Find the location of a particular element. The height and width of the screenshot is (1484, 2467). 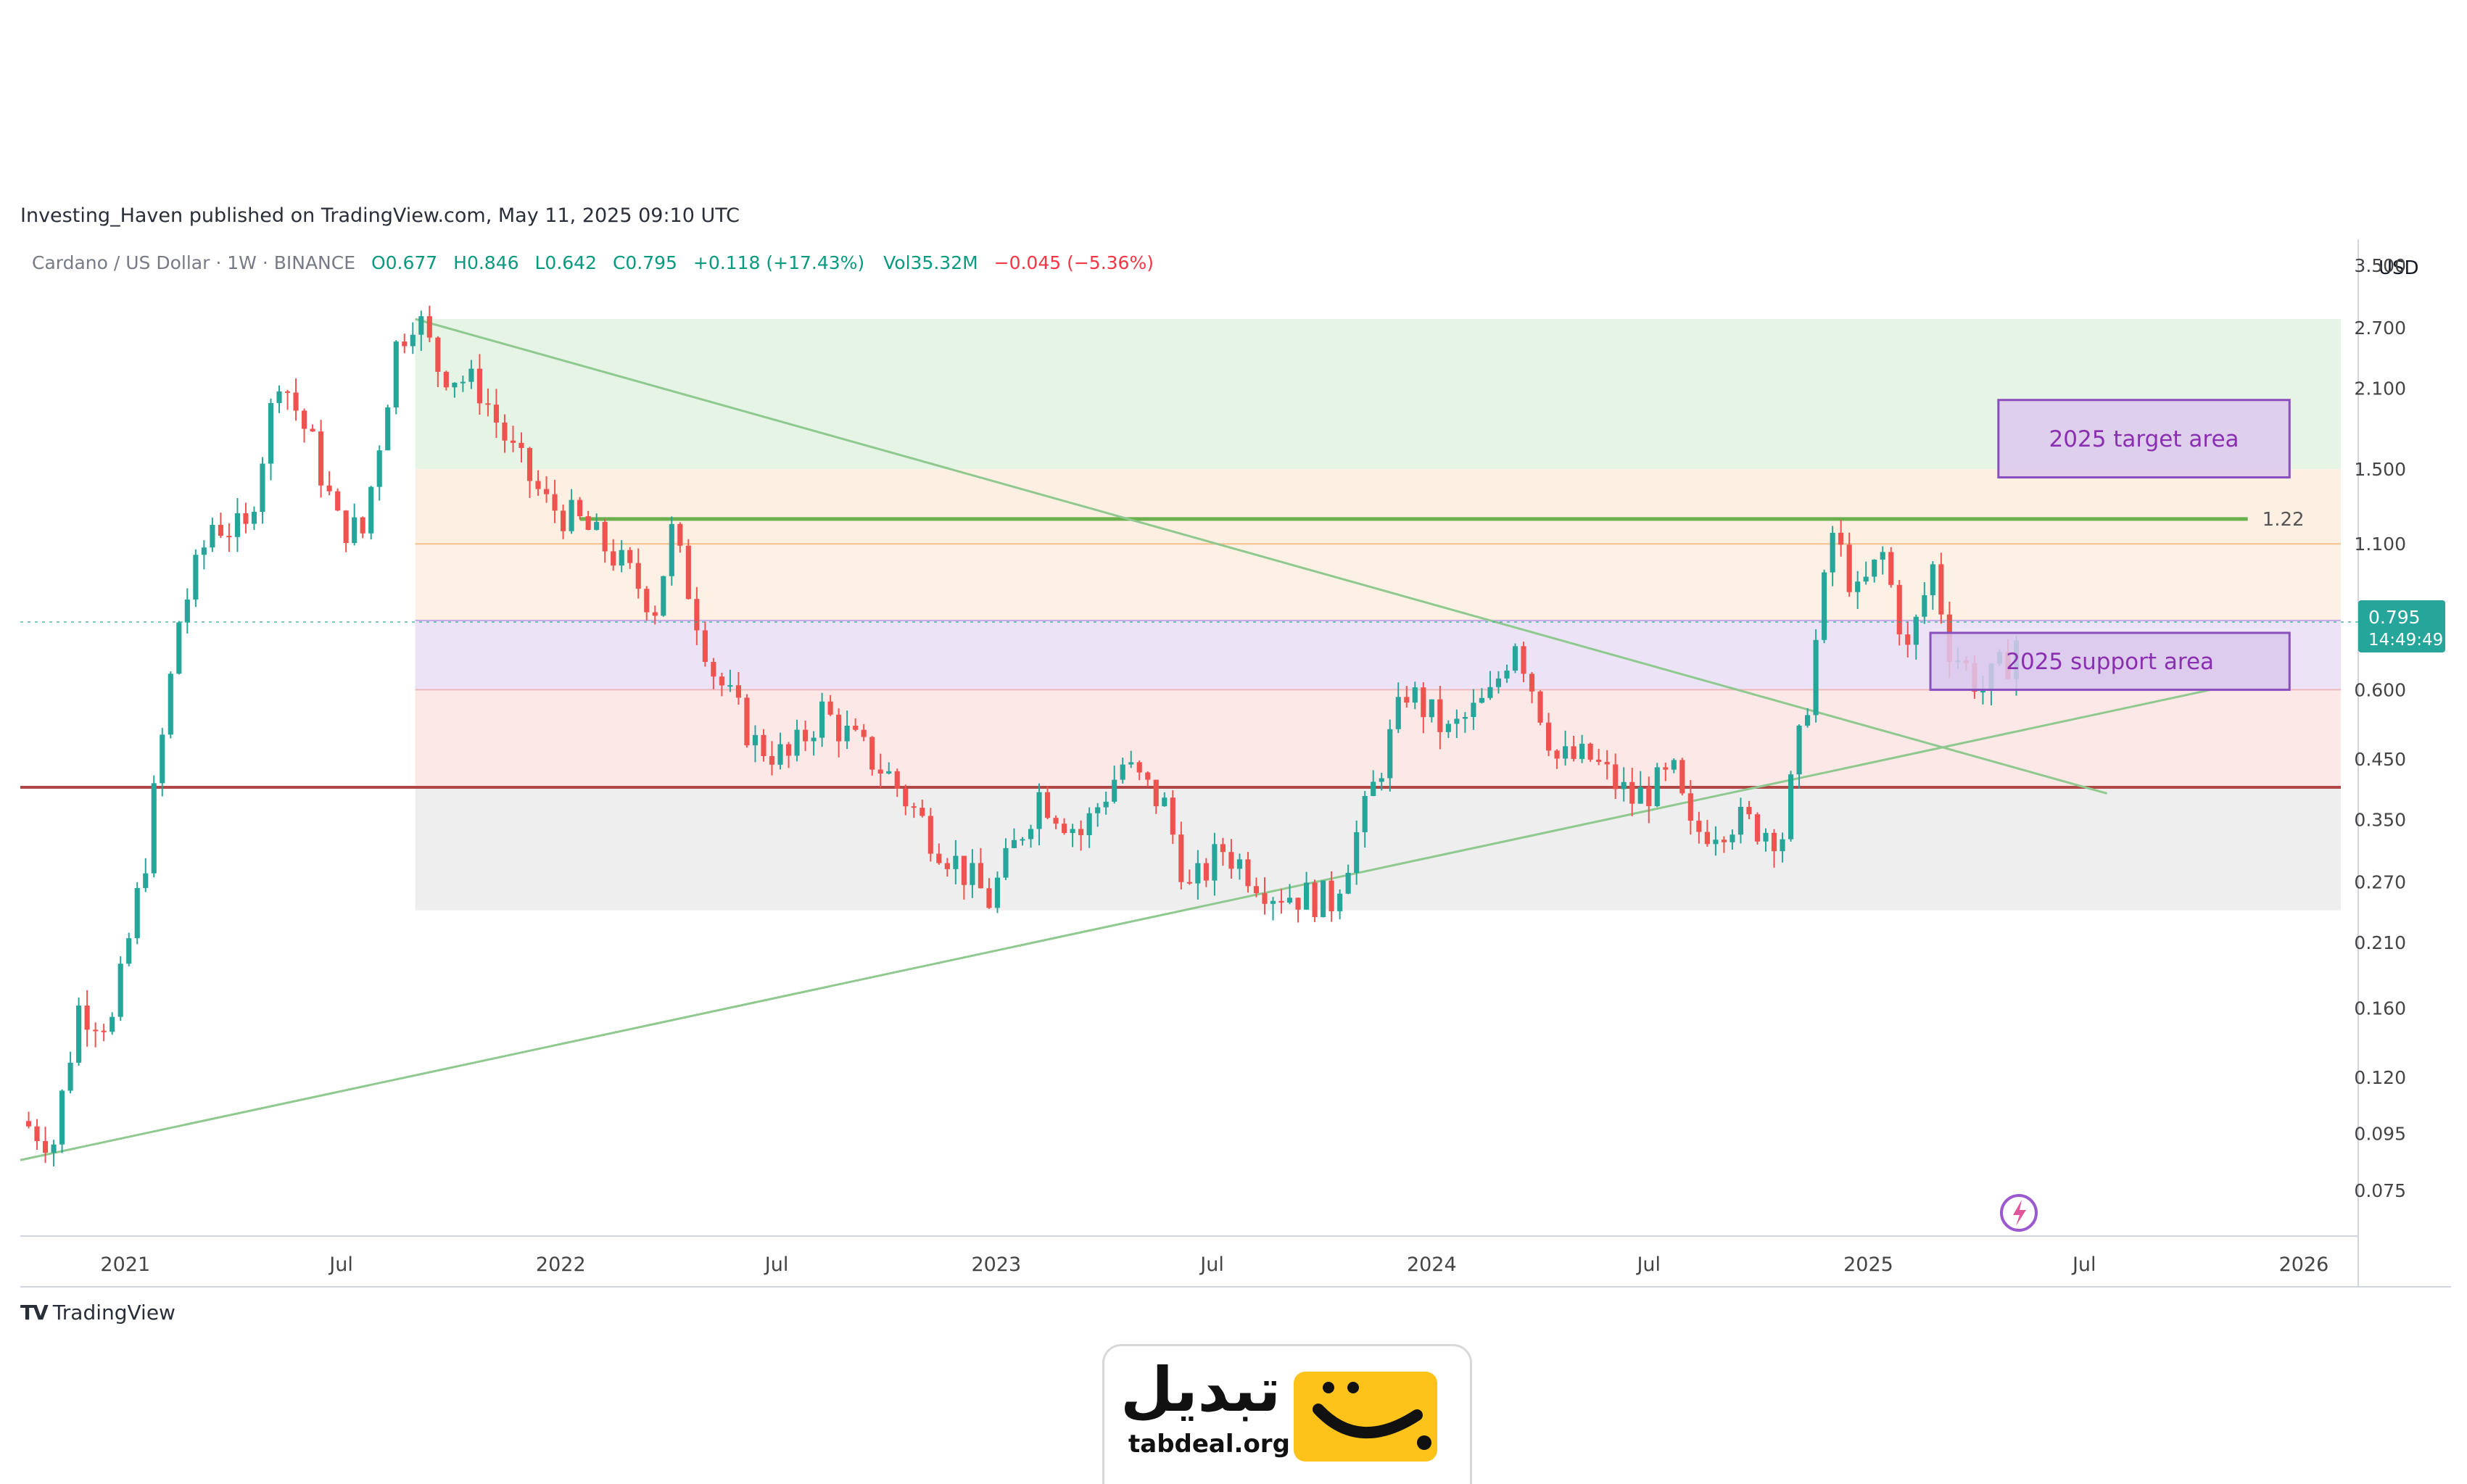

ohlc-change: +0.118 (+17.43%) is located at coordinates (779, 262).